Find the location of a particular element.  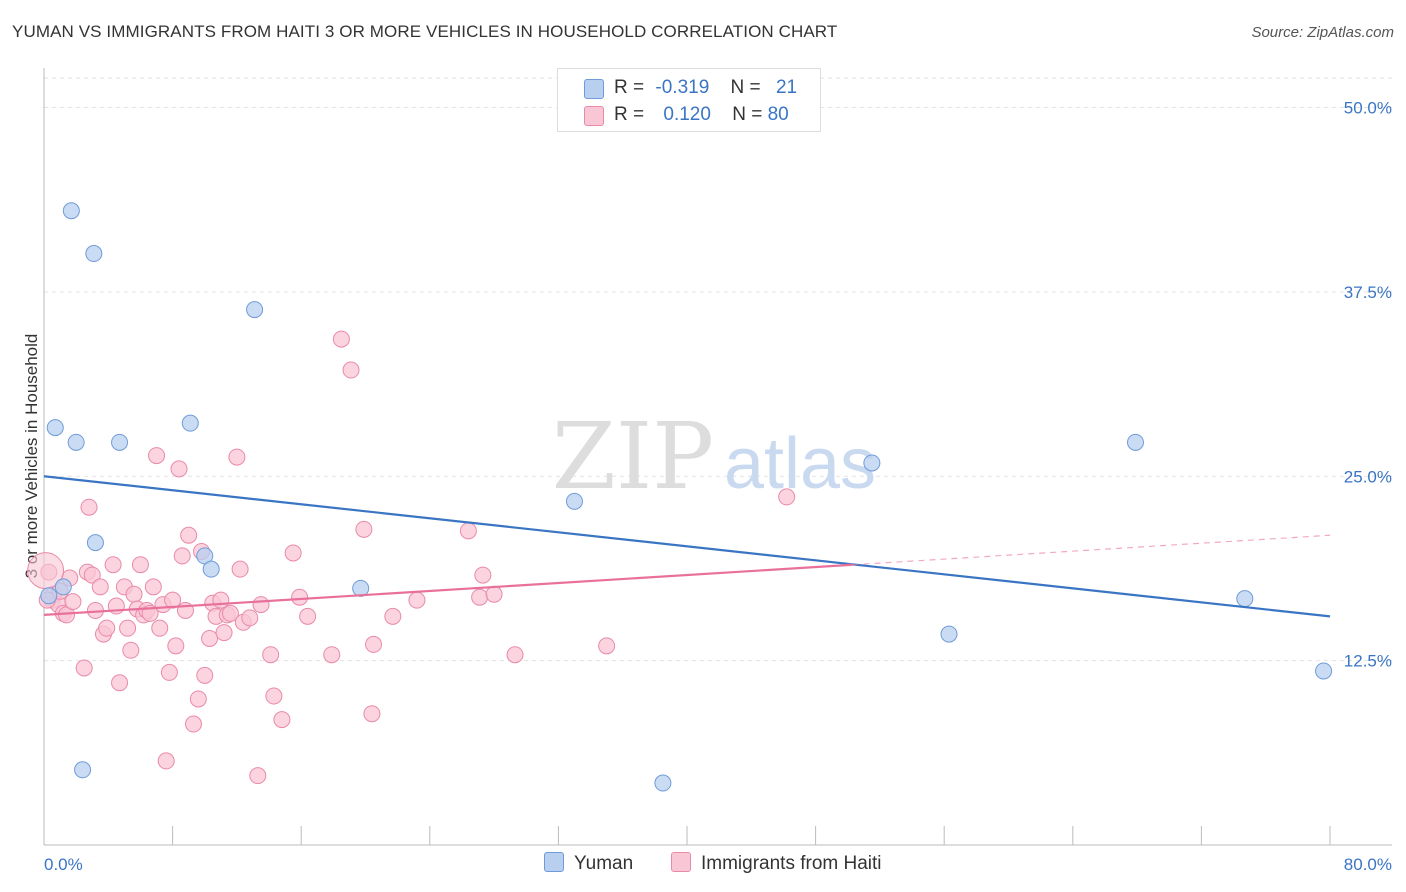

watermark: ZIP atlas is located at coordinates (714, 456).